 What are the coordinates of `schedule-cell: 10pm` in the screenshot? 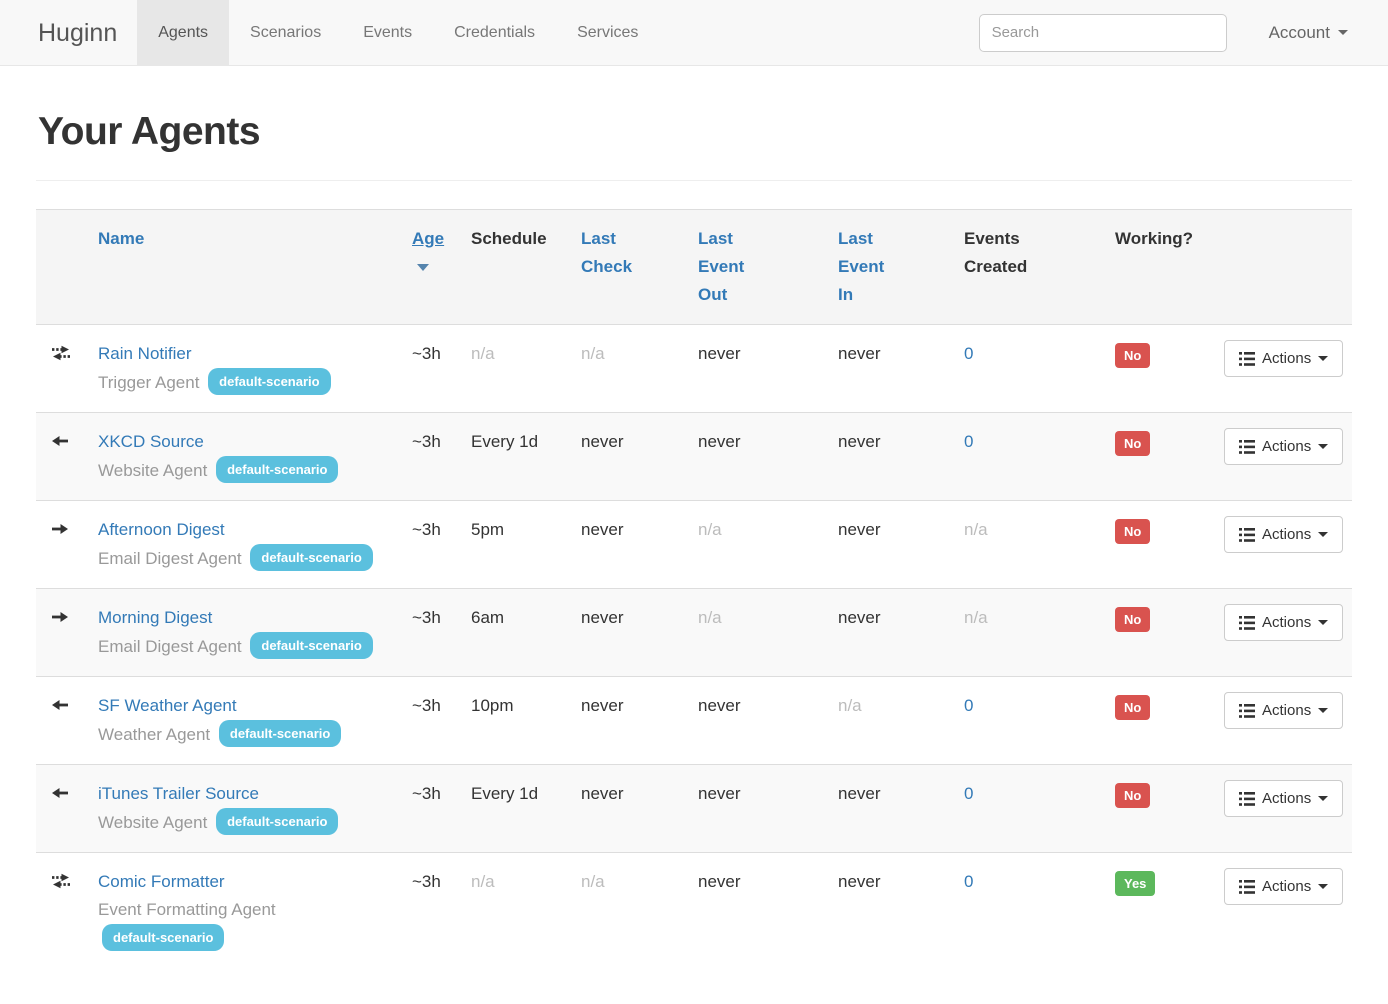 It's located at (518, 720).